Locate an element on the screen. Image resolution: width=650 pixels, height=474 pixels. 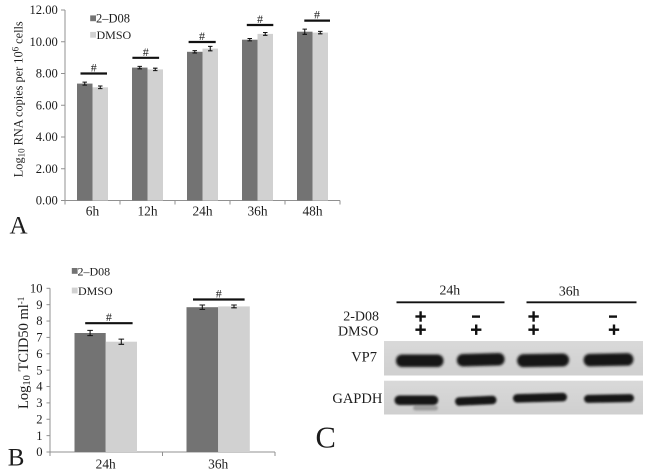
svg-text: A is located at coordinates (19, 226).